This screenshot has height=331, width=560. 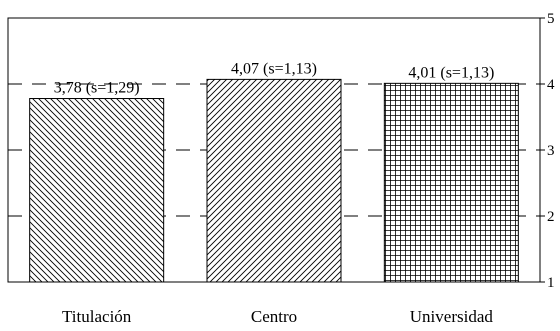 I want to click on y-tick-label: 5, so click(x=551, y=19).